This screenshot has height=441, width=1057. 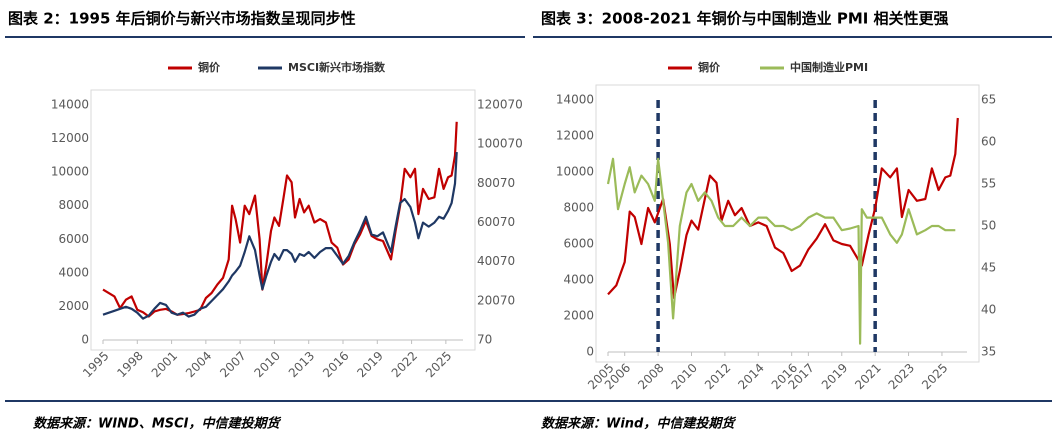 What do you see at coordinates (745, 19) in the screenshot?
I see `chart-title: 图表 3：2008-2021 年铜价与中国制造业 PMI 相关性更强` at bounding box center [745, 19].